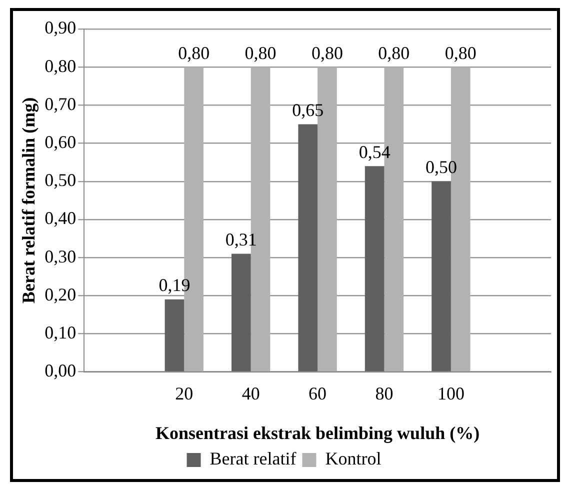  What do you see at coordinates (374, 152) in the screenshot?
I see `data-label: 0,54` at bounding box center [374, 152].